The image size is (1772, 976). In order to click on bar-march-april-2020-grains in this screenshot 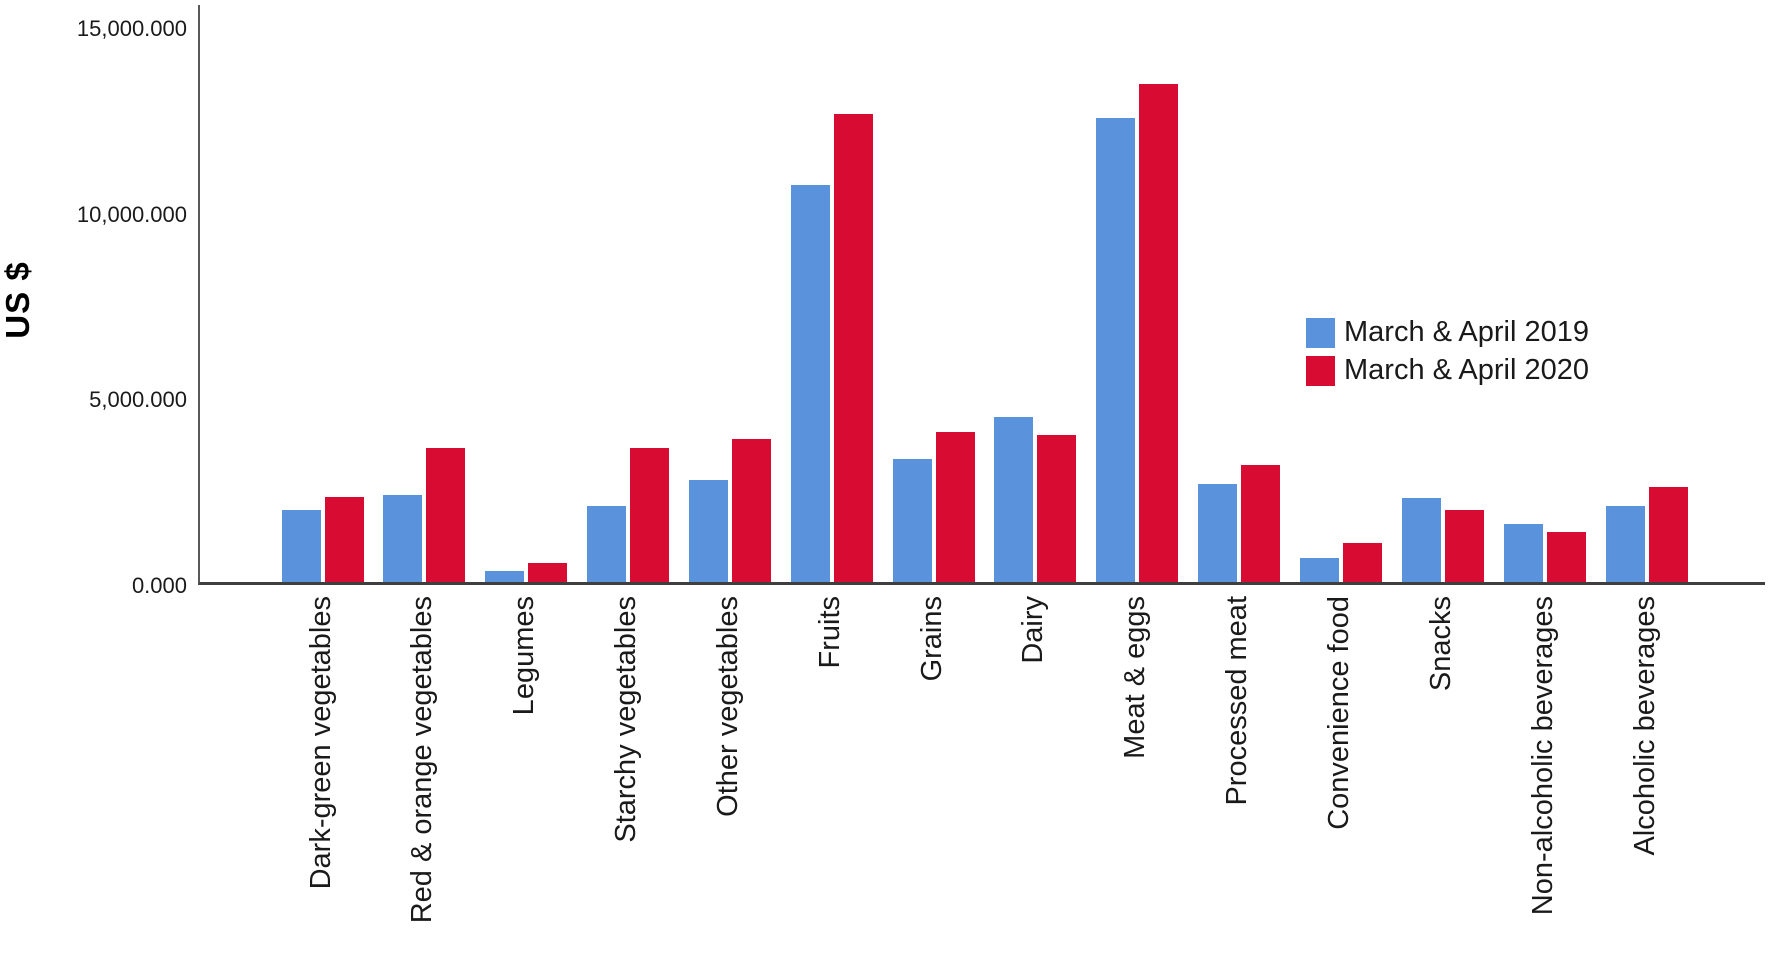, I will do `click(955, 507)`.